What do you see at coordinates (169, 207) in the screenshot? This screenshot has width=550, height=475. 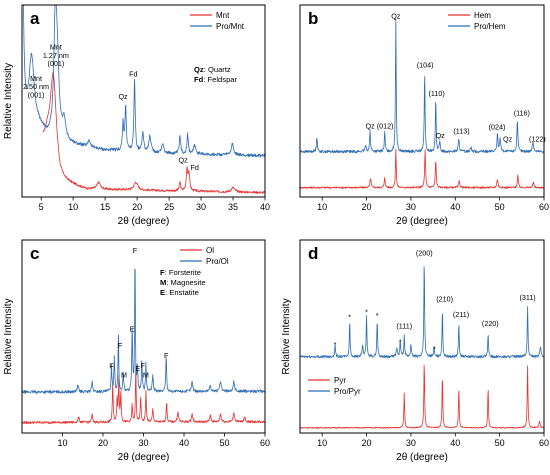 I see `x-tick-label: 25` at bounding box center [169, 207].